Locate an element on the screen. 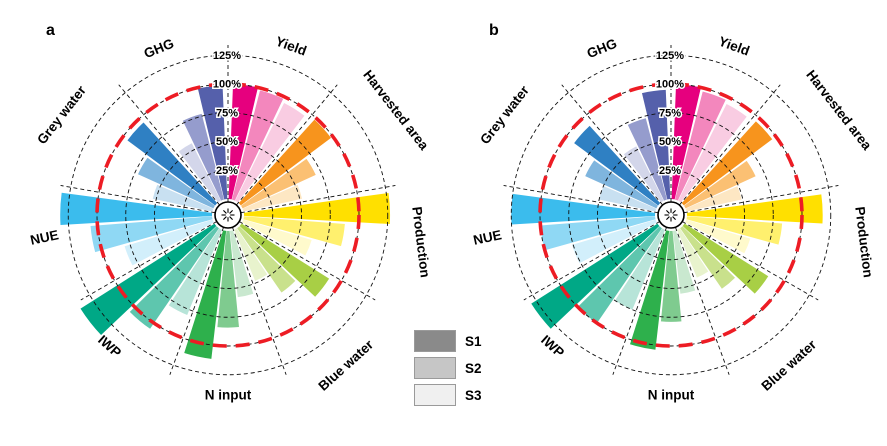 The height and width of the screenshot is (446, 887). category-label-harvested-area: Harvested area is located at coordinates (839, 110).